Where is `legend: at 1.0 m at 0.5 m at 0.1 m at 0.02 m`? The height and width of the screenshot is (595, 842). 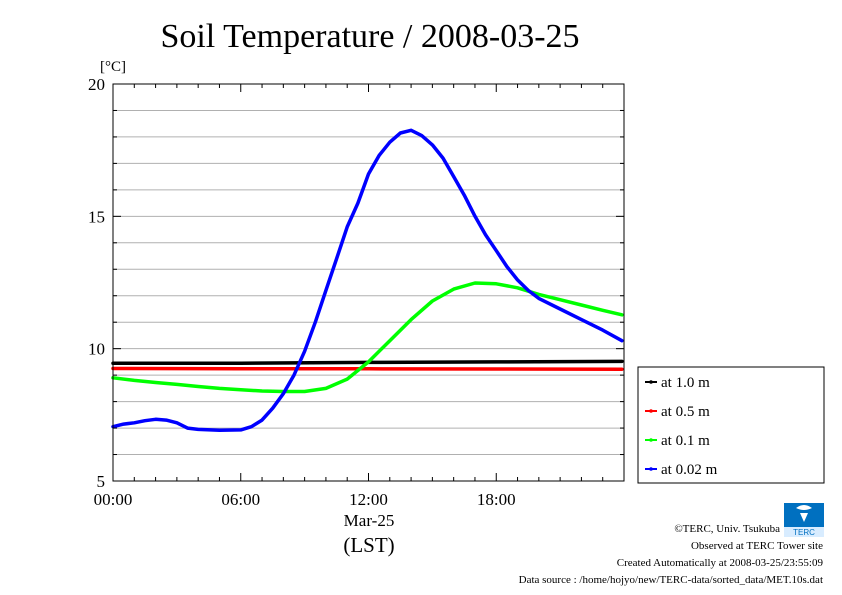 legend: at 1.0 m at 0.5 m at 0.1 m at 0.02 m is located at coordinates (731, 425).